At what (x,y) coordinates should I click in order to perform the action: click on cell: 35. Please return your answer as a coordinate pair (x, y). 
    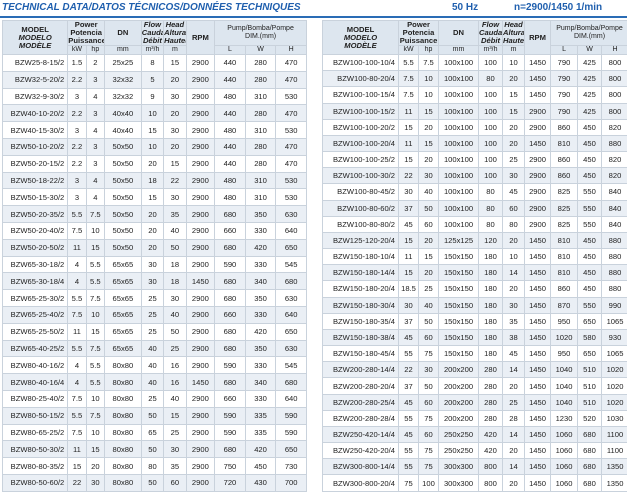
    Looking at the image, I should click on (175, 466).